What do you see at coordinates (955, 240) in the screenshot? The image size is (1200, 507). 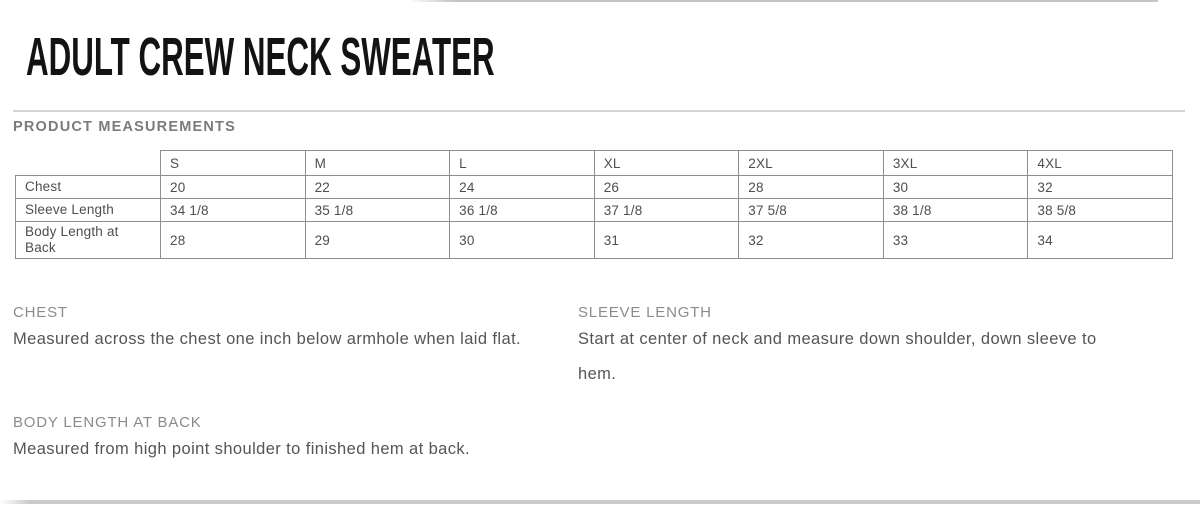 I see `bodylength-value-3xl: 33` at bounding box center [955, 240].